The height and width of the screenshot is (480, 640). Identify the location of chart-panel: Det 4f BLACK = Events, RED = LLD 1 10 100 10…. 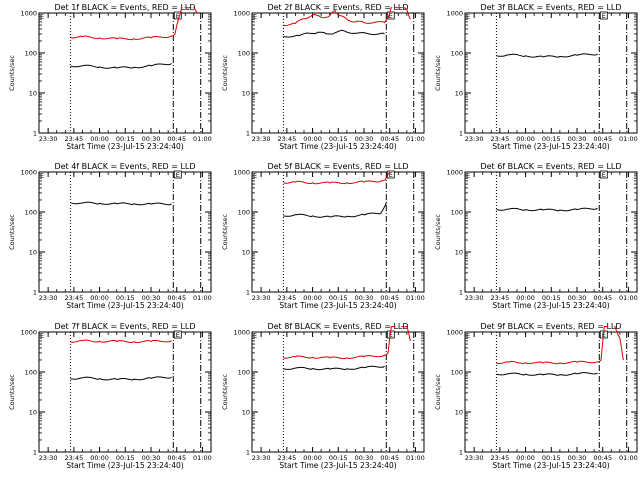
(110, 236).